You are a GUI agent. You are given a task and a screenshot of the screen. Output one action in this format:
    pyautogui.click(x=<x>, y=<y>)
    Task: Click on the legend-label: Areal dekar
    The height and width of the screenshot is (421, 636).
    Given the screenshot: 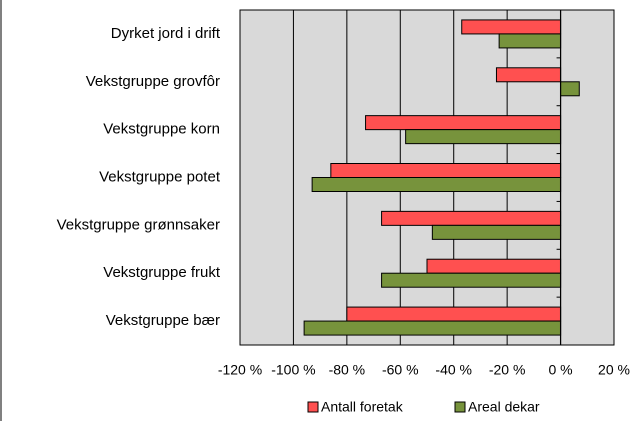 What is the action you would take?
    pyautogui.click(x=504, y=407)
    